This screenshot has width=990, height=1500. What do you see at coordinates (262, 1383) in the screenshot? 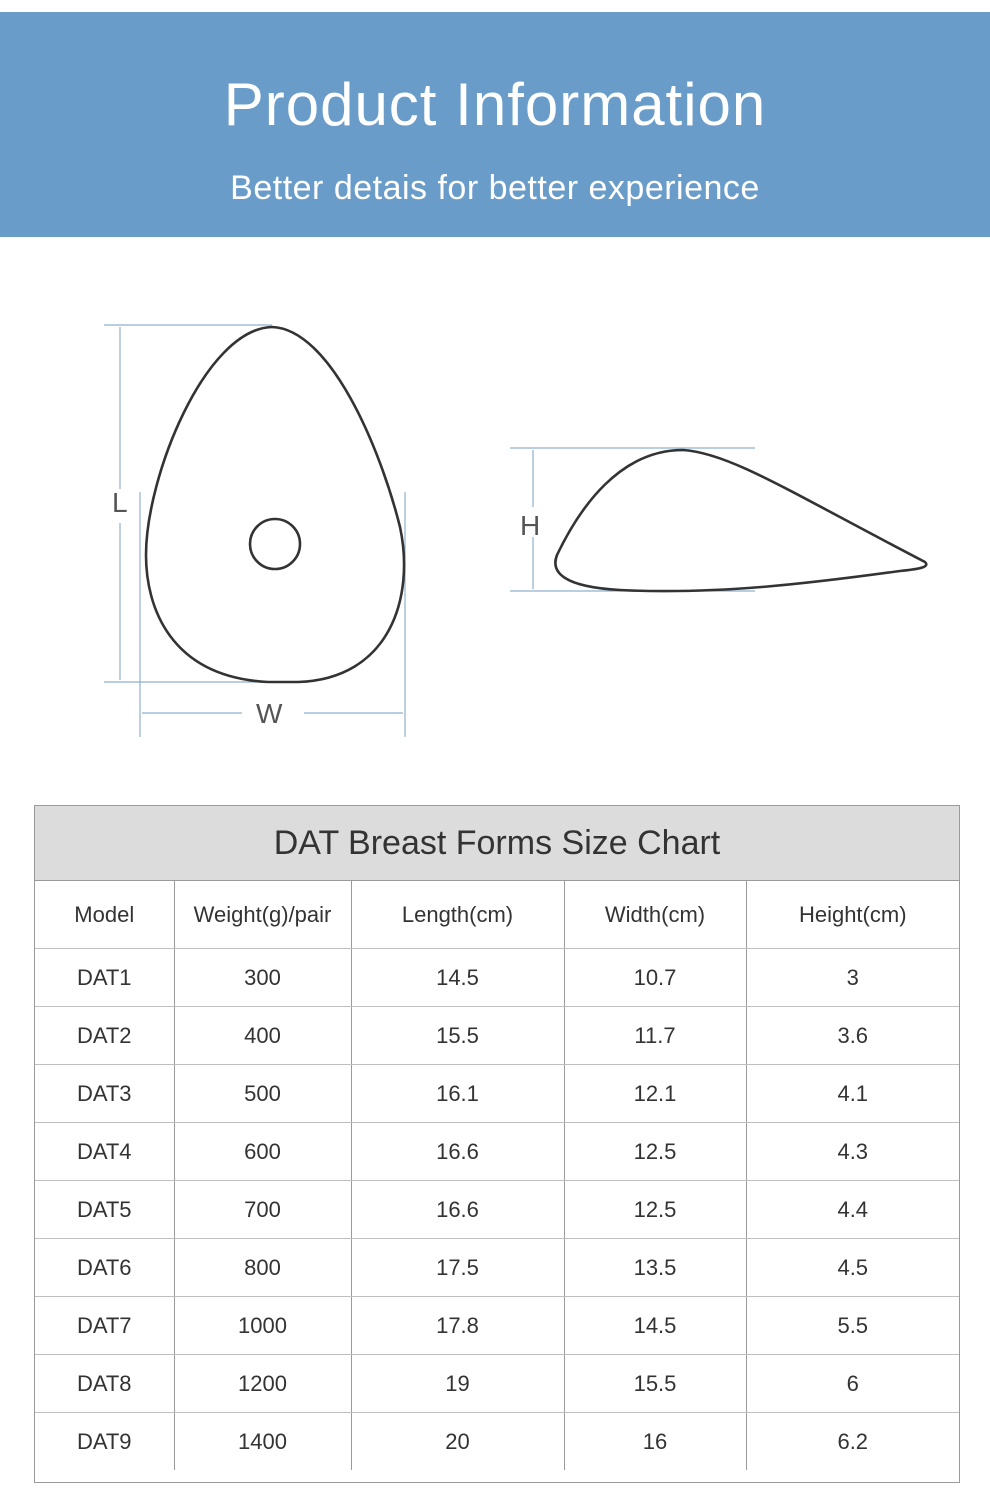
I see `weight-cell: 1200` at bounding box center [262, 1383].